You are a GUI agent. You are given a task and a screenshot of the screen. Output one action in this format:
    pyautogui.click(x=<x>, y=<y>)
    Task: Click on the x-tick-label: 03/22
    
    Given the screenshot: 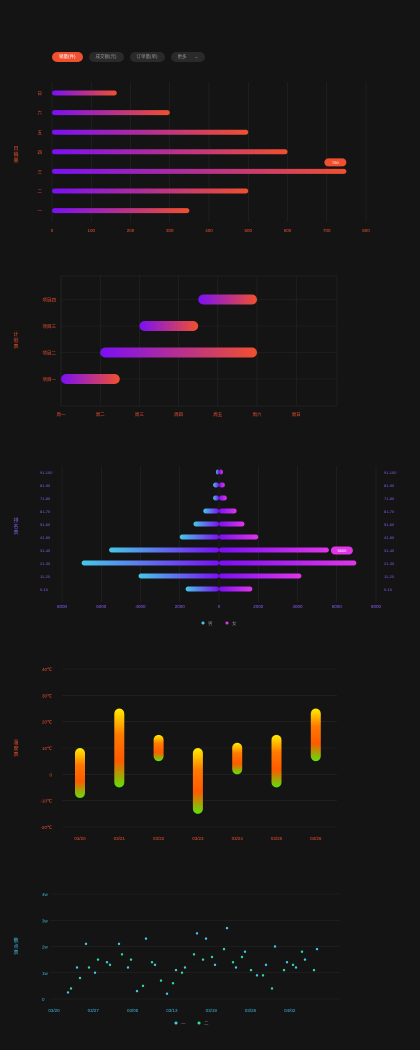 What is the action you would take?
    pyautogui.click(x=159, y=838)
    